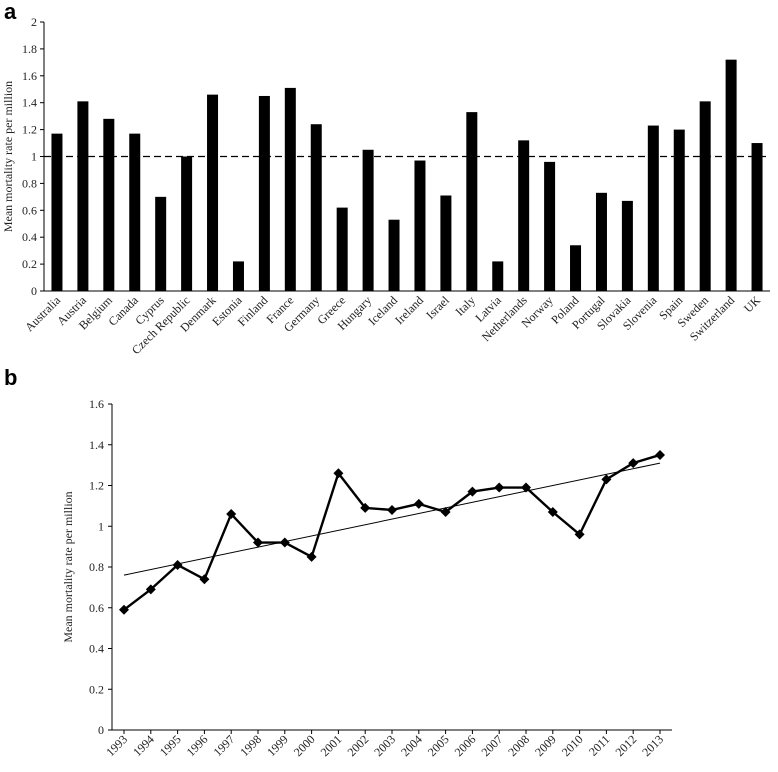  Describe the element at coordinates (284, 542) in the screenshot. I see `data-point-1999` at that location.